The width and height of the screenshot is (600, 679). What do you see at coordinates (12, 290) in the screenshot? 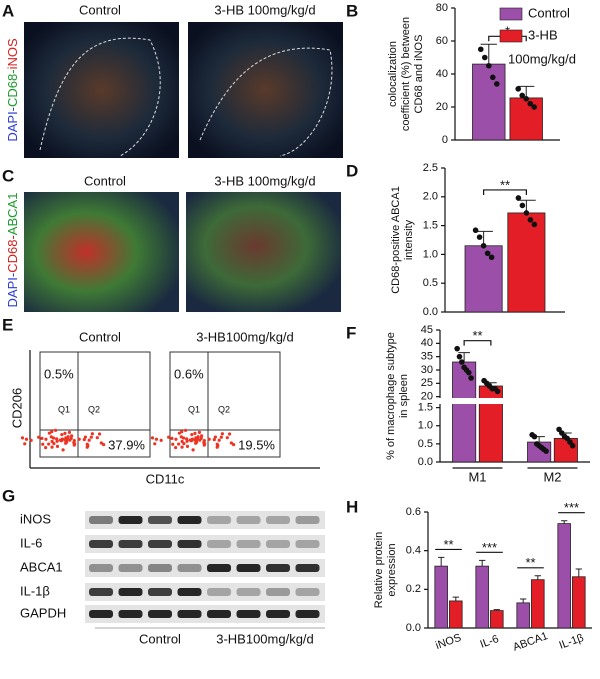
I see `stain: DAPI-` at bounding box center [12, 290].